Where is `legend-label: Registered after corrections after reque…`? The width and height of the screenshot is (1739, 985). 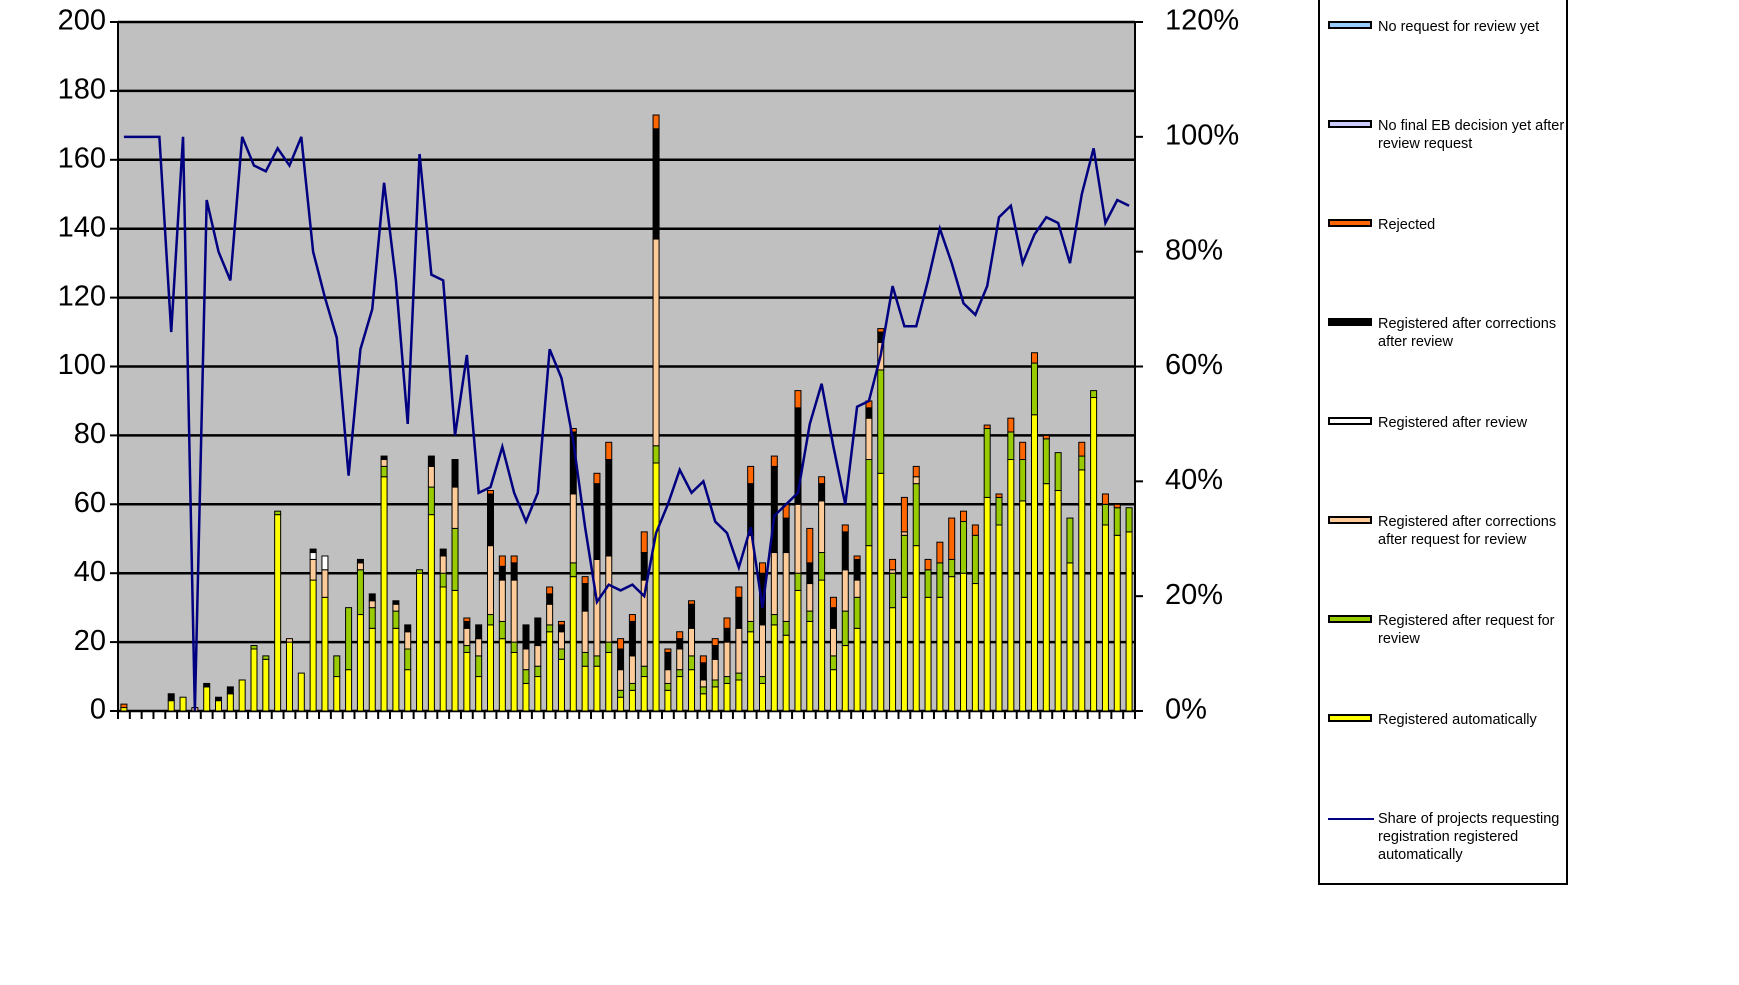 legend-label: Registered after corrections after reque… is located at coordinates (1467, 531).